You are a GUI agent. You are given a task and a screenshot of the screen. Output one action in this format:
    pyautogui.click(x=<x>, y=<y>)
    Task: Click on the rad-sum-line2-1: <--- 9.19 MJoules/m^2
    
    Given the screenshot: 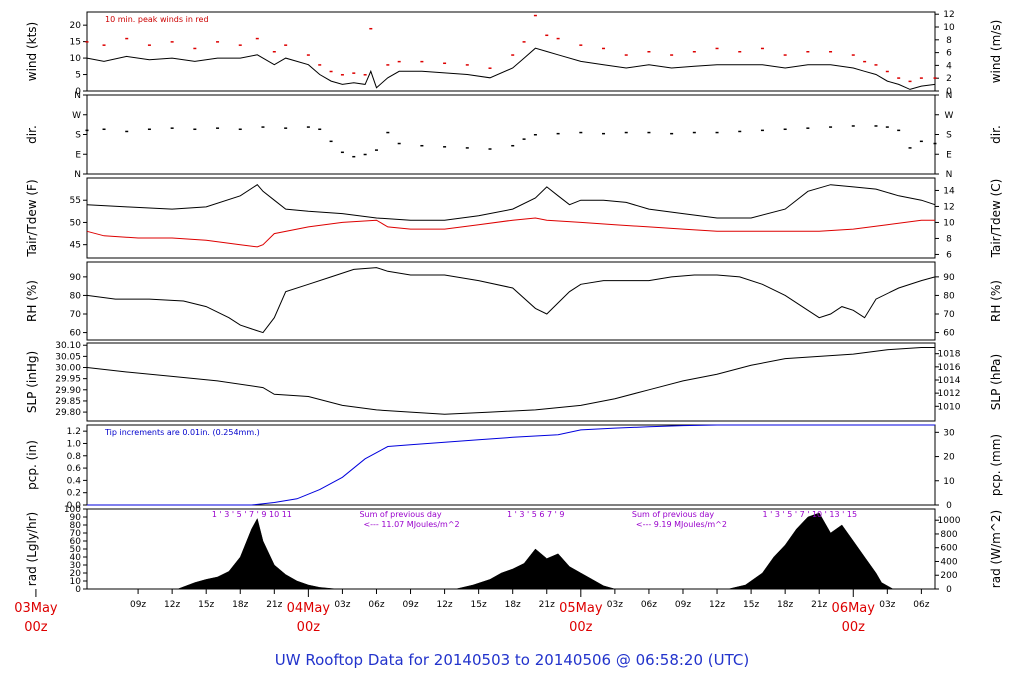 What is the action you would take?
    pyautogui.click(x=681, y=524)
    